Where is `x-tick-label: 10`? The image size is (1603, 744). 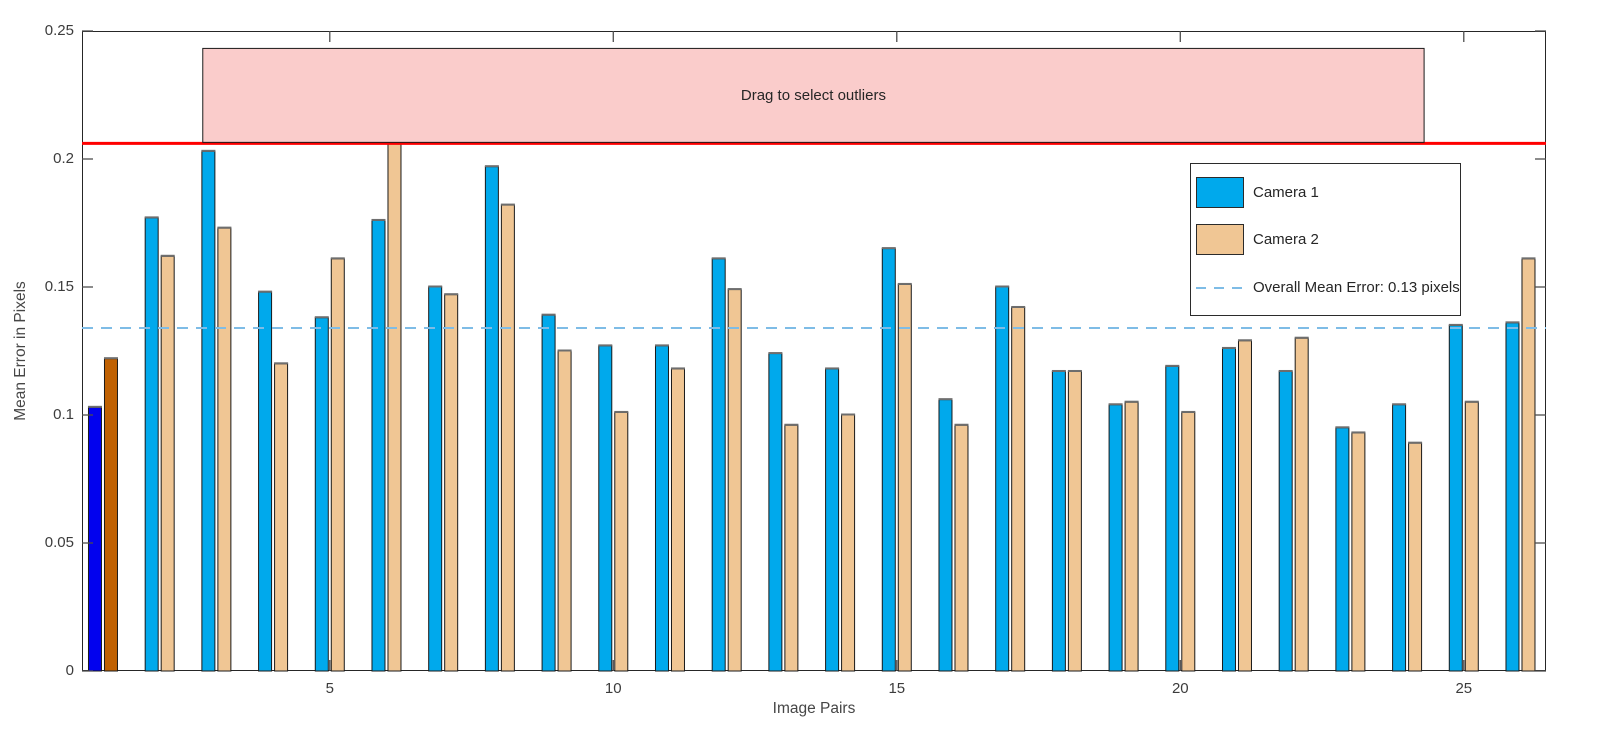
x-tick-label: 10 is located at coordinates (613, 688).